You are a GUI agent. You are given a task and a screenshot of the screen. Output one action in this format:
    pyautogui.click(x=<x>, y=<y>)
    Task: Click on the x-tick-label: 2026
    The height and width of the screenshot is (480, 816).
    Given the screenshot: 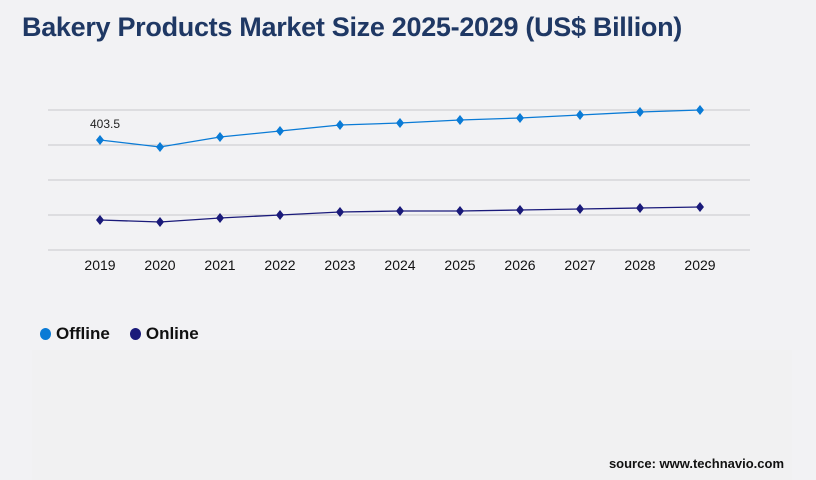 What is the action you would take?
    pyautogui.click(x=519, y=265)
    